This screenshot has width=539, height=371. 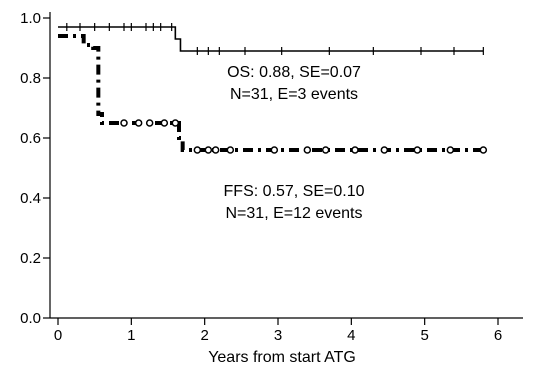 I want to click on x-tick-label: 4, so click(x=351, y=335).